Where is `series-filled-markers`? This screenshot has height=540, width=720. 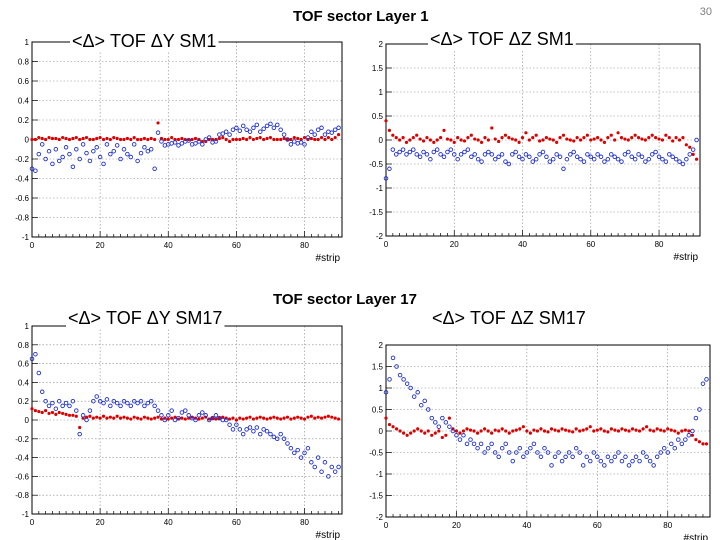
series-filled-markers is located at coordinates (546, 431).